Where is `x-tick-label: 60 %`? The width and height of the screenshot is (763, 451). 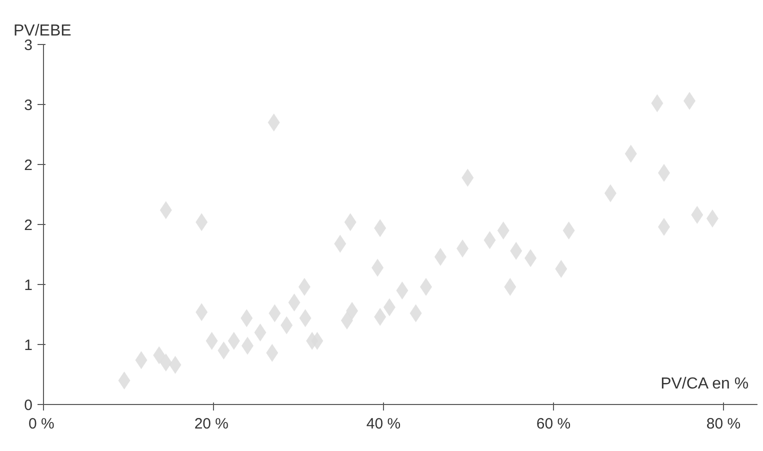
x-tick-label: 60 % is located at coordinates (553, 424).